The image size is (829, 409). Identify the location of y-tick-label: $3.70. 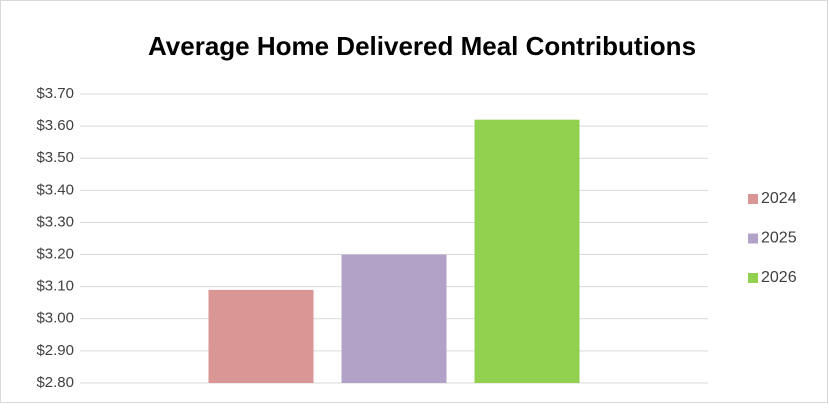
(55, 93).